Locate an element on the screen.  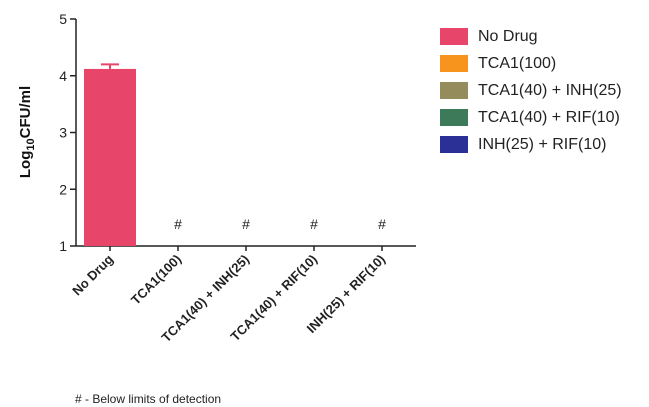
y-tick-label: 2 is located at coordinates (63, 189).